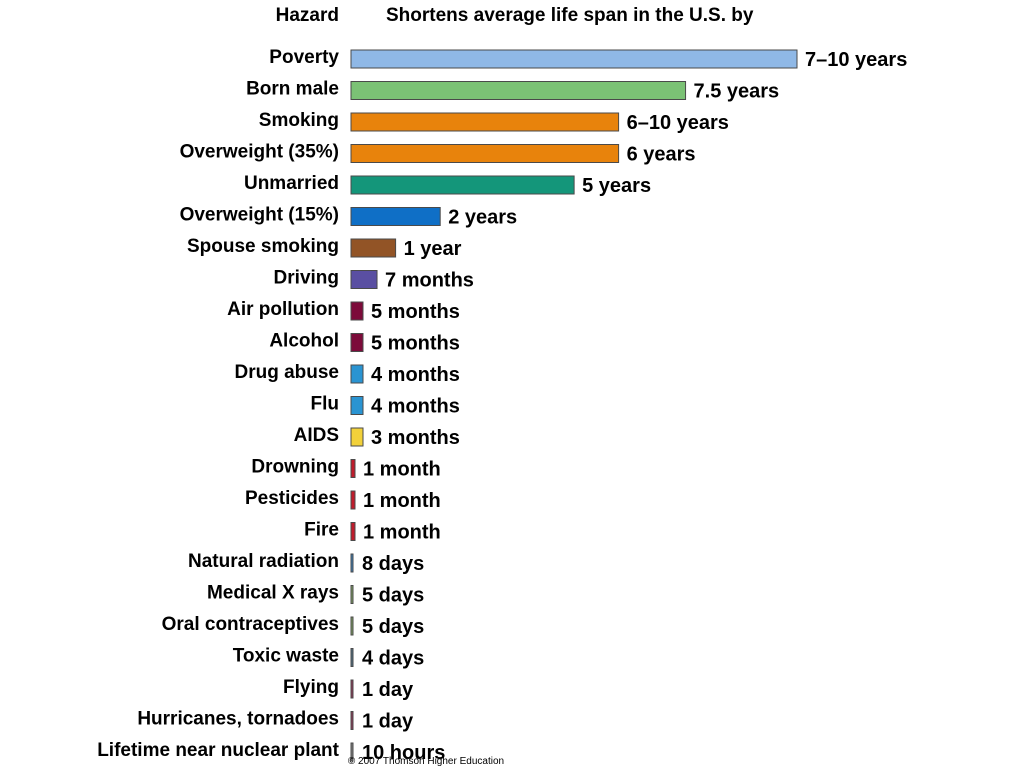 Image resolution: width=1024 pixels, height=768 pixels. What do you see at coordinates (263, 246) in the screenshot?
I see `category-label-spouse-smoking: Spouse smoking` at bounding box center [263, 246].